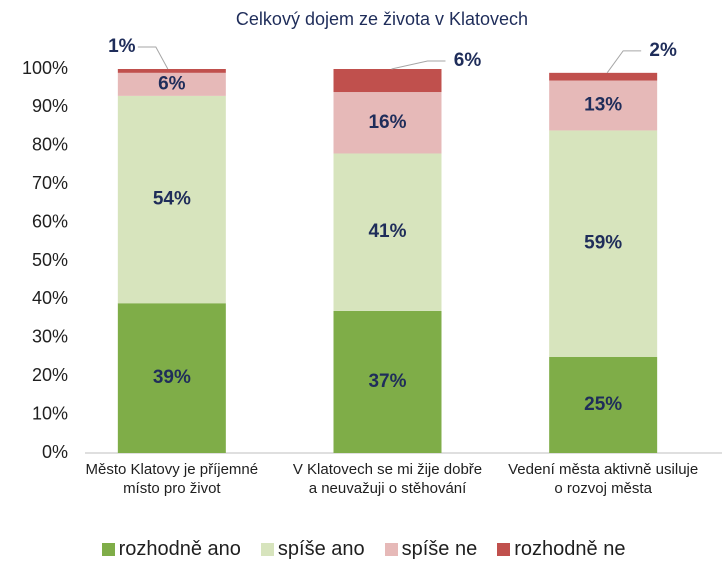 The width and height of the screenshot is (727, 572). I want to click on value-label: 37%, so click(387, 381).